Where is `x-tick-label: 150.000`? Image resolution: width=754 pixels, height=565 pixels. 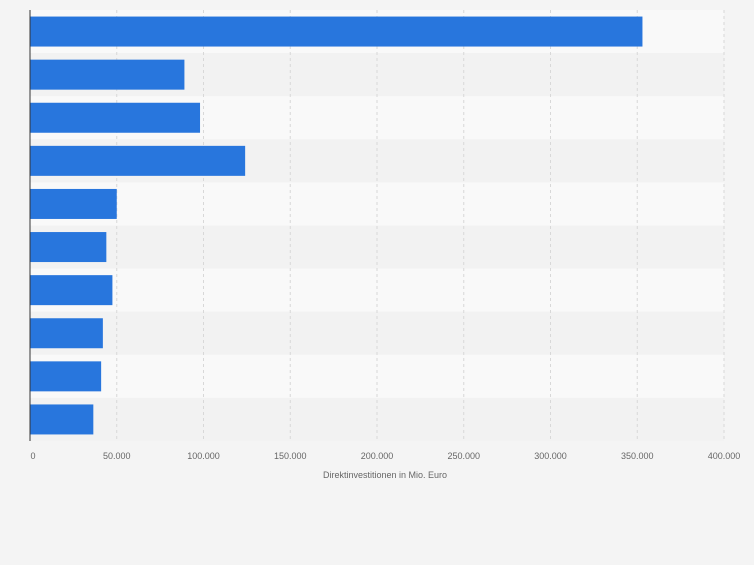 x-tick-label: 150.000 is located at coordinates (290, 456).